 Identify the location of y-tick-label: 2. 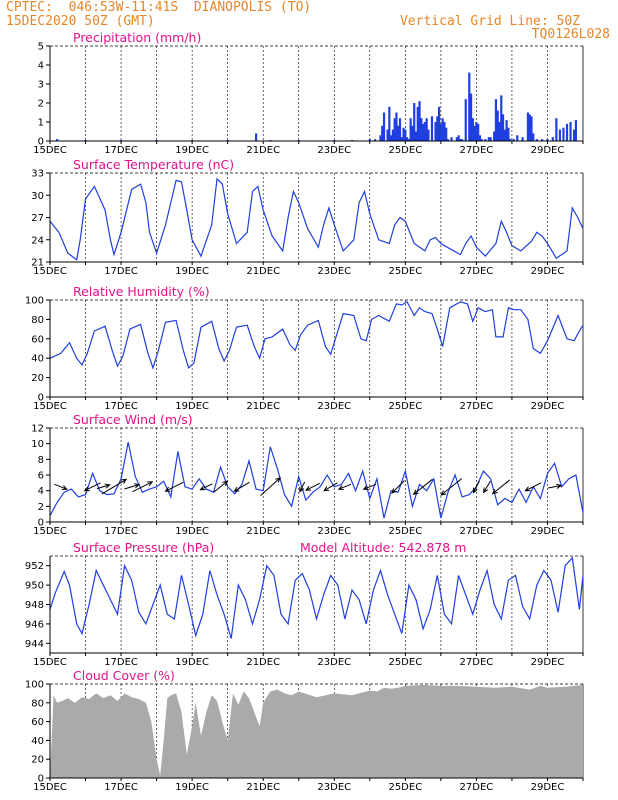
(41, 507).